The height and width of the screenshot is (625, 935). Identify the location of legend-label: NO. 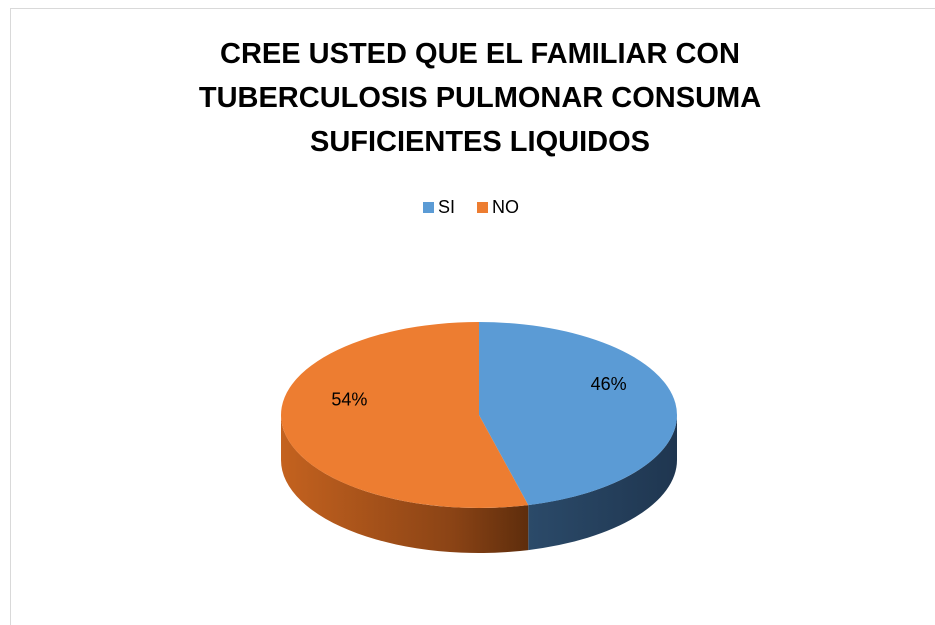
(505, 207).